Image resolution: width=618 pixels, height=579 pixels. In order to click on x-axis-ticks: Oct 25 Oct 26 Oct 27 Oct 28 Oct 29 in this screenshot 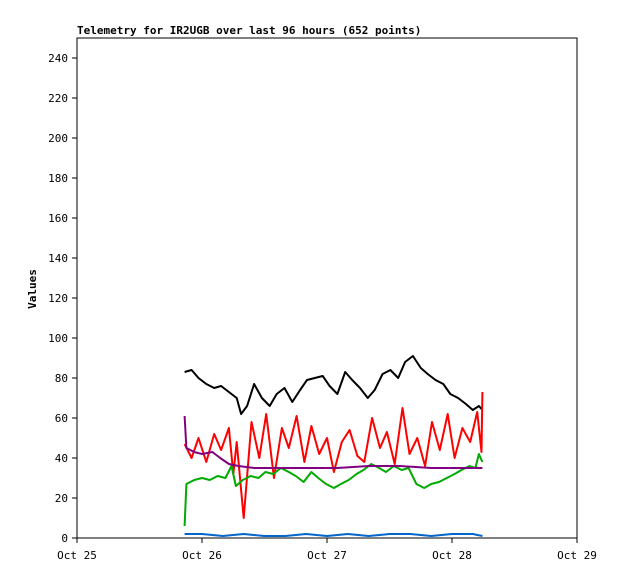, I will do `click(327, 550)`.